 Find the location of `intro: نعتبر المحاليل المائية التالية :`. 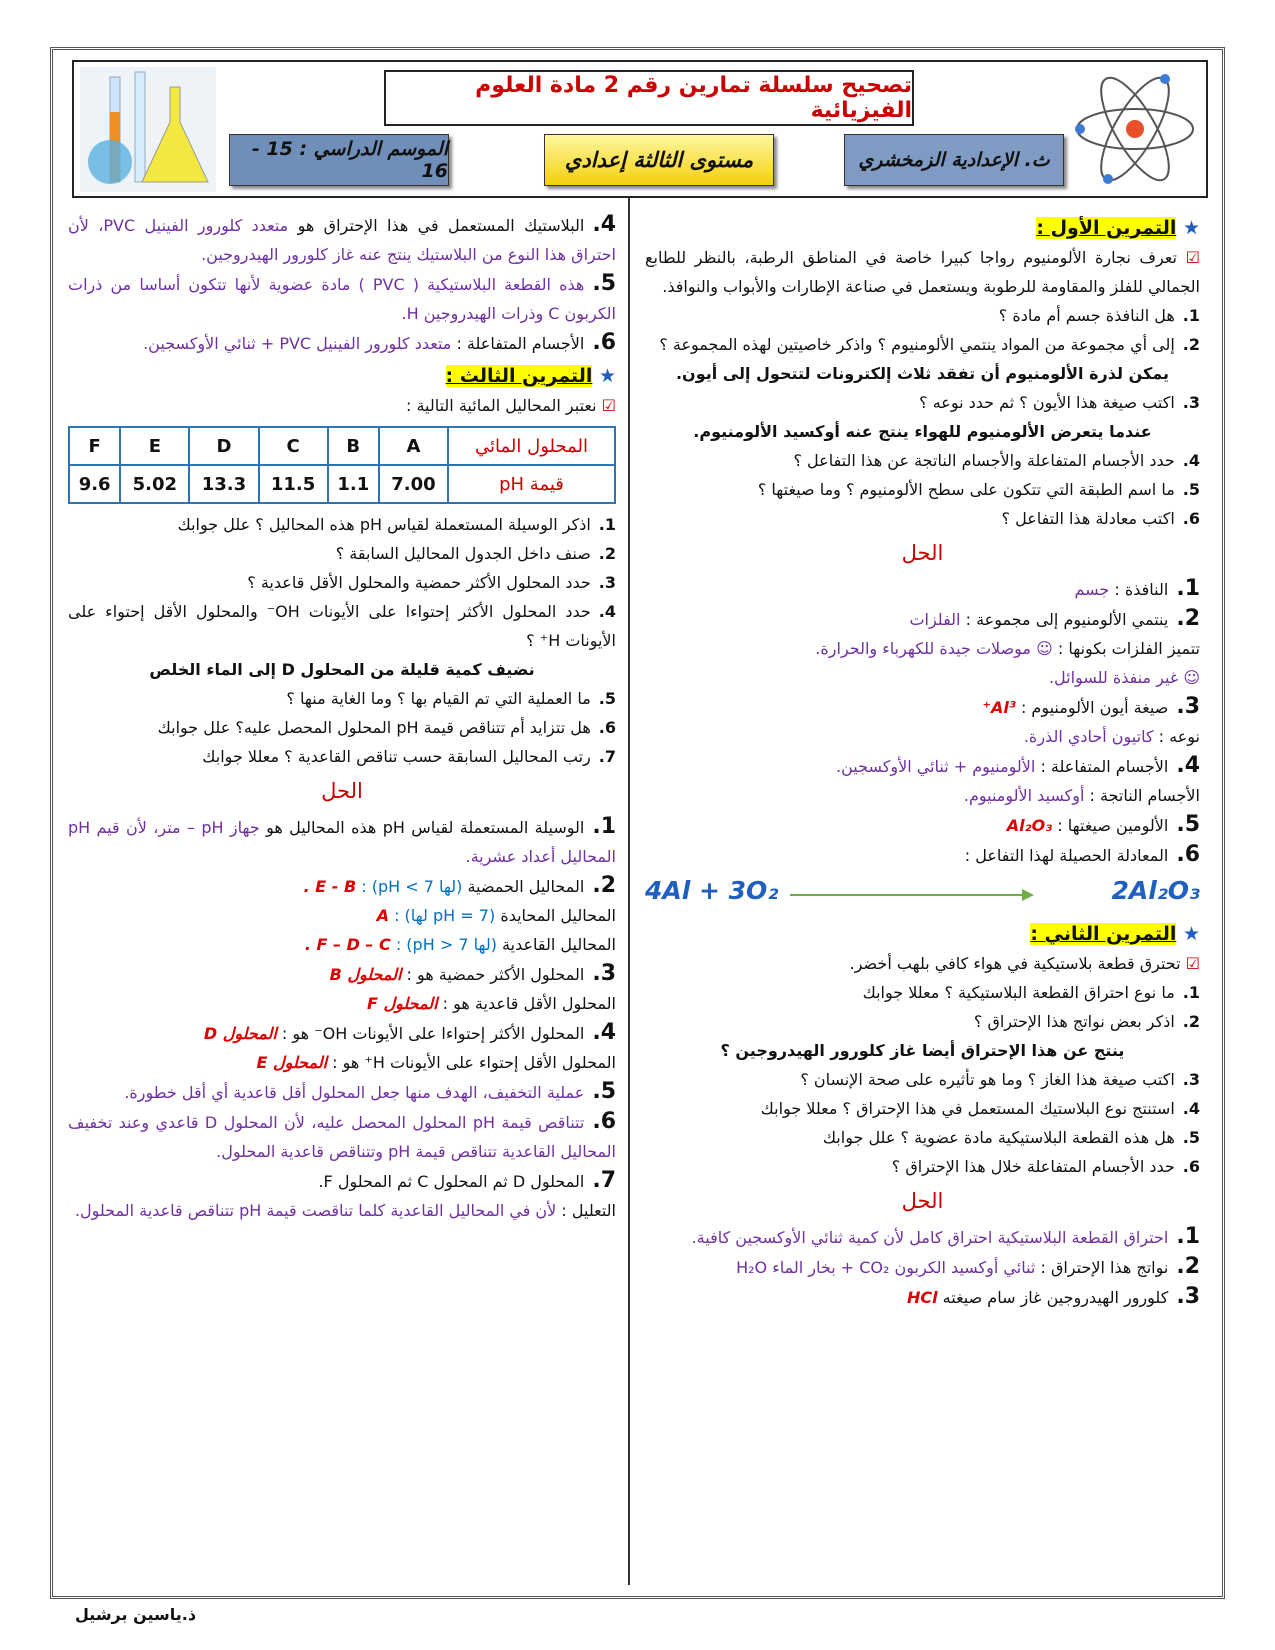

intro: نعتبر المحاليل المائية التالية : is located at coordinates (342, 405).